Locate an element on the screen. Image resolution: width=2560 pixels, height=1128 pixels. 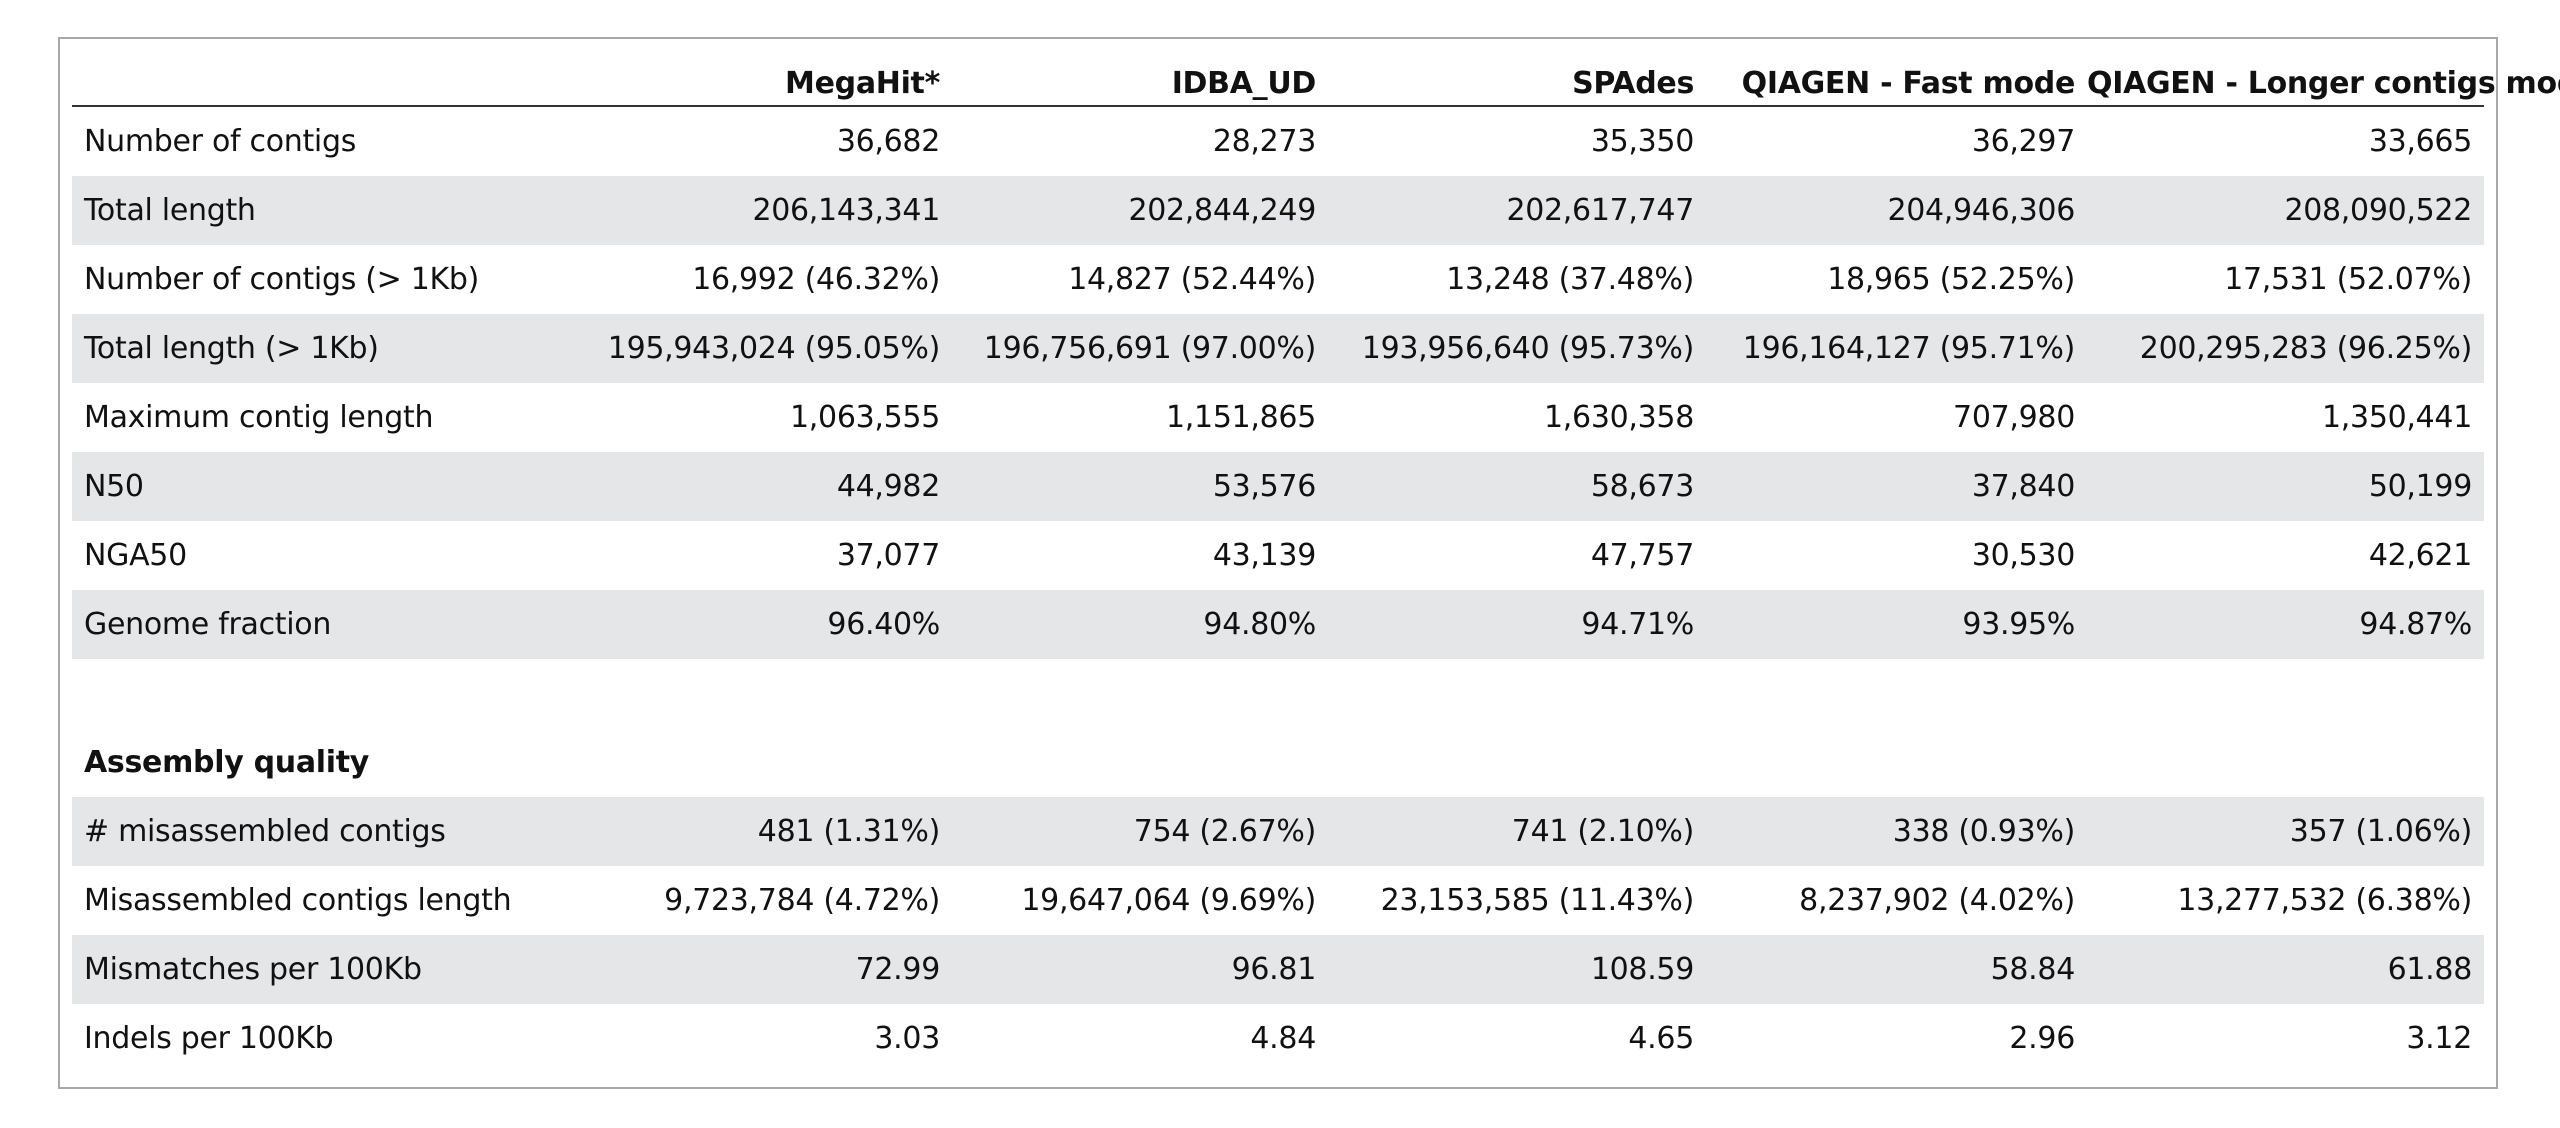
table-cell: 43,139 is located at coordinates (1264, 555).